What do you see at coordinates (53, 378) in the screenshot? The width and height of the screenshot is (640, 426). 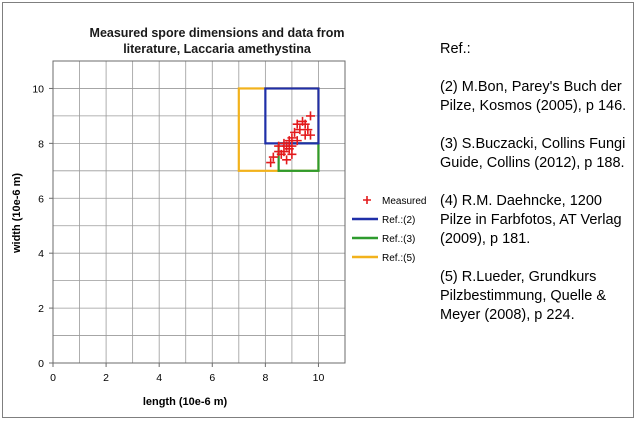 I see `x-tick-label: 0` at bounding box center [53, 378].